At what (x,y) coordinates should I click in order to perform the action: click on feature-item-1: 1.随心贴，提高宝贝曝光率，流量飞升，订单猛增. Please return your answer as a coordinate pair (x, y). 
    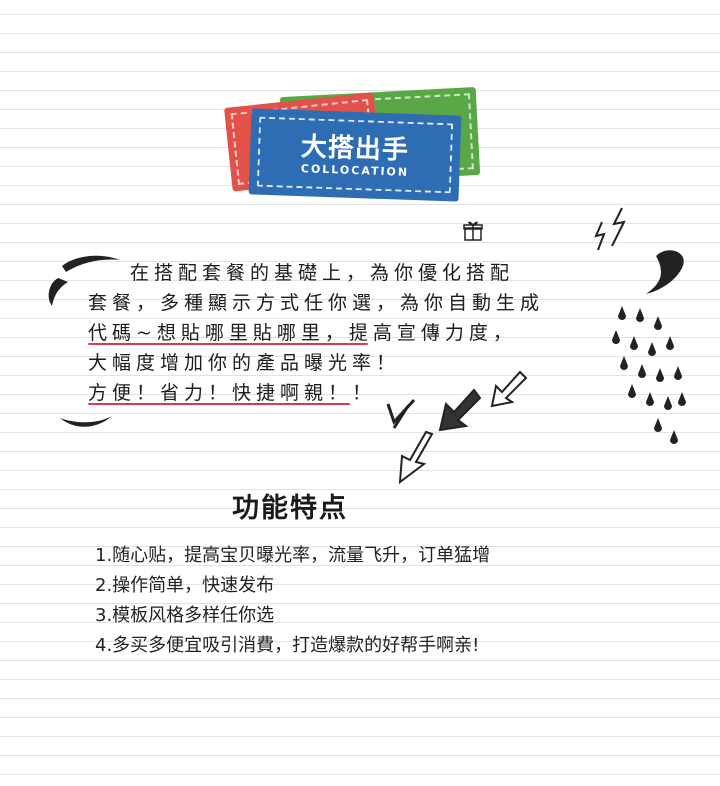
    Looking at the image, I should click on (293, 555).